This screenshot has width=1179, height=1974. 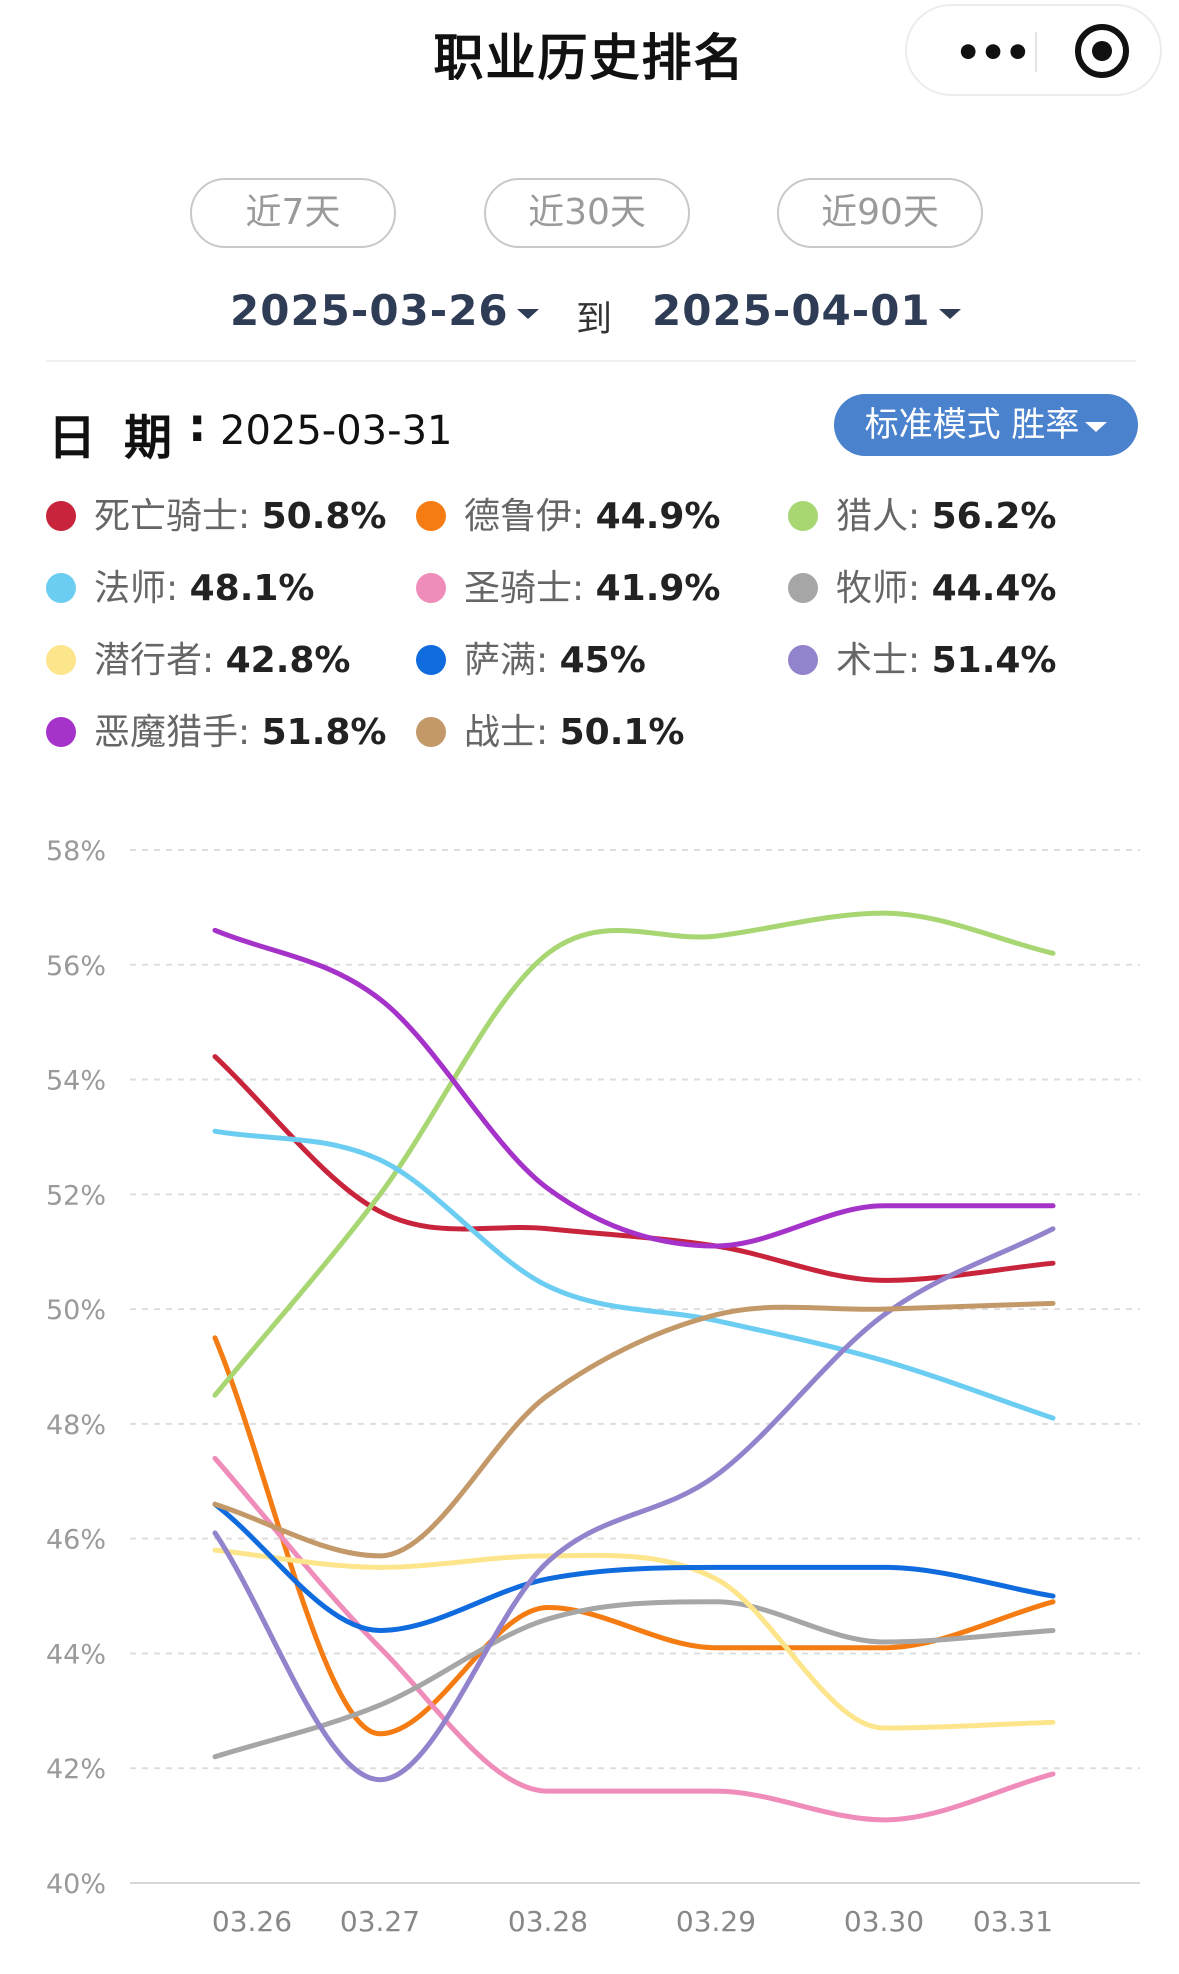 What do you see at coordinates (76, 851) in the screenshot?
I see `y-tick-label: 58%` at bounding box center [76, 851].